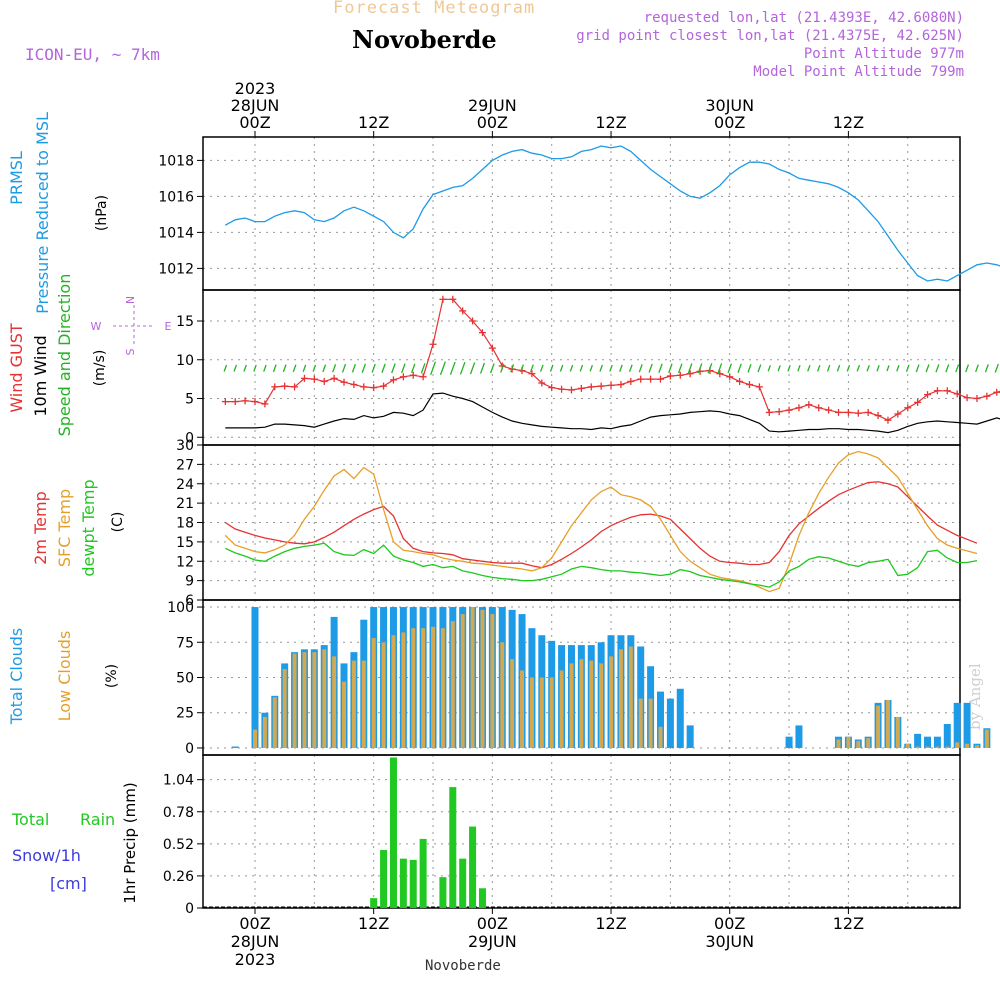  I want to click on y-tick-label: 100, so click(180, 608).